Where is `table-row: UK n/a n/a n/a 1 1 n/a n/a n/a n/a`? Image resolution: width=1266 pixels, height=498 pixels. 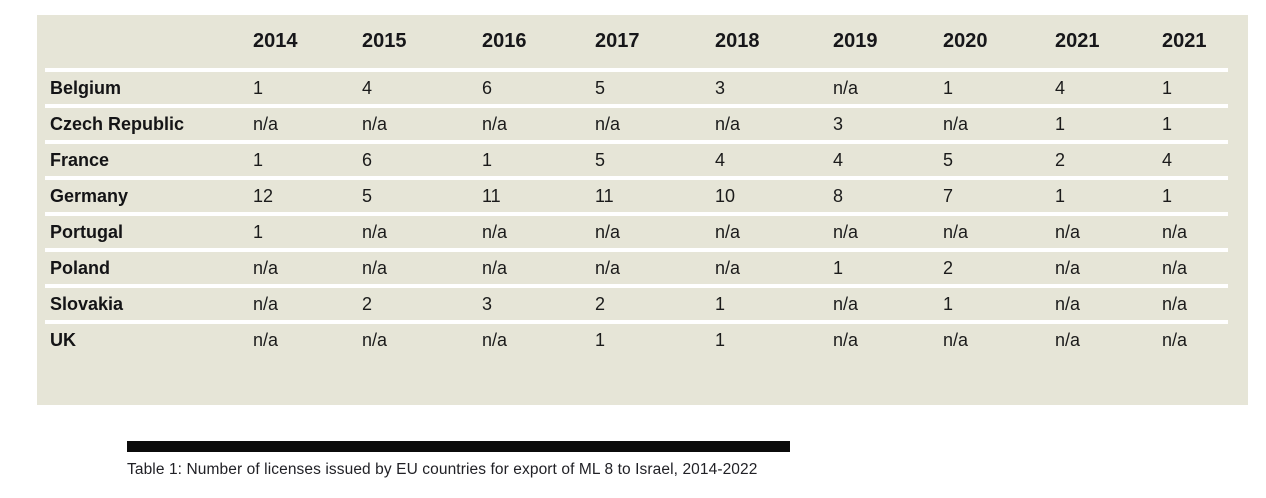
table-row: UK n/a n/a n/a 1 1 n/a n/a n/a n/a is located at coordinates (636, 339).